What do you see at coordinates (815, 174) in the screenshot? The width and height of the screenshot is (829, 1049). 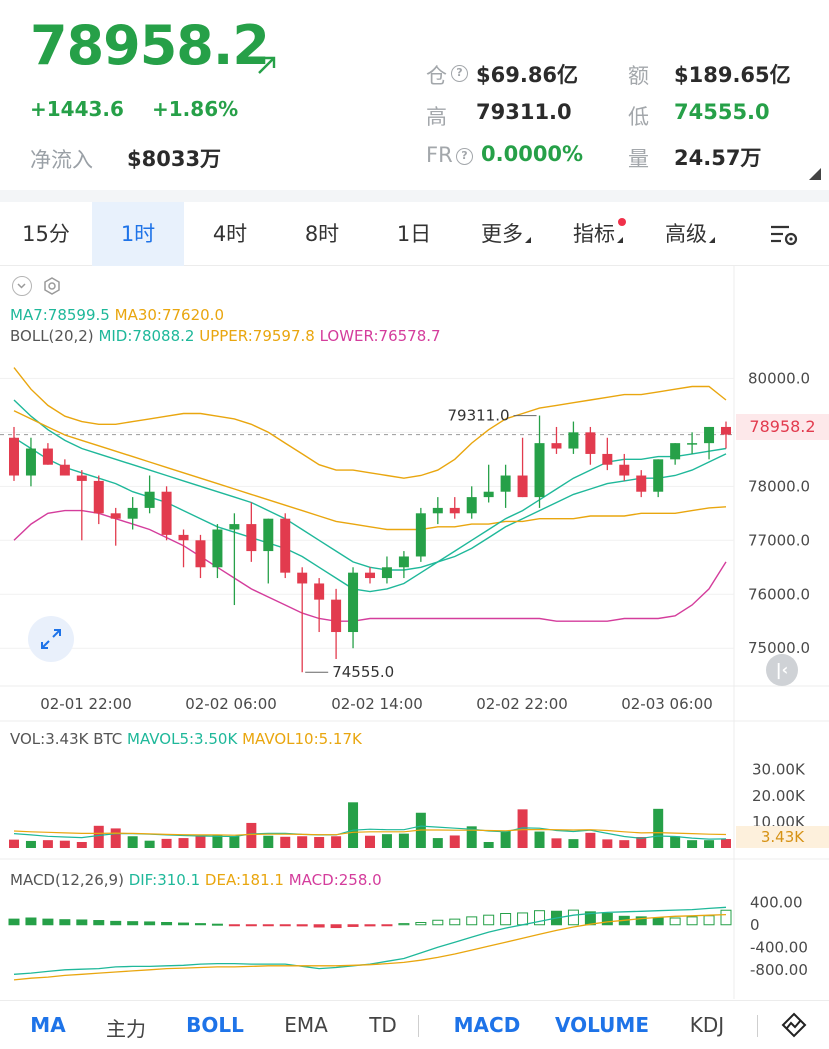 I see `expand-corner-icon` at bounding box center [815, 174].